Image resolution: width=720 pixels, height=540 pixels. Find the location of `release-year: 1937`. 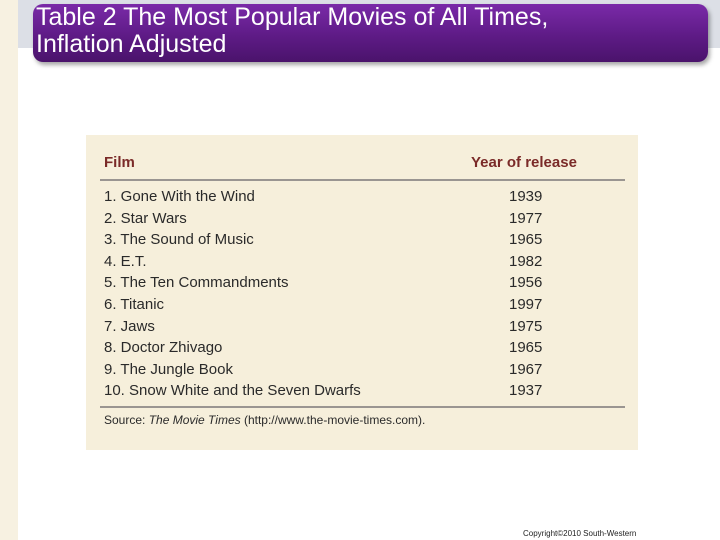

release-year: 1937 is located at coordinates (526, 391).